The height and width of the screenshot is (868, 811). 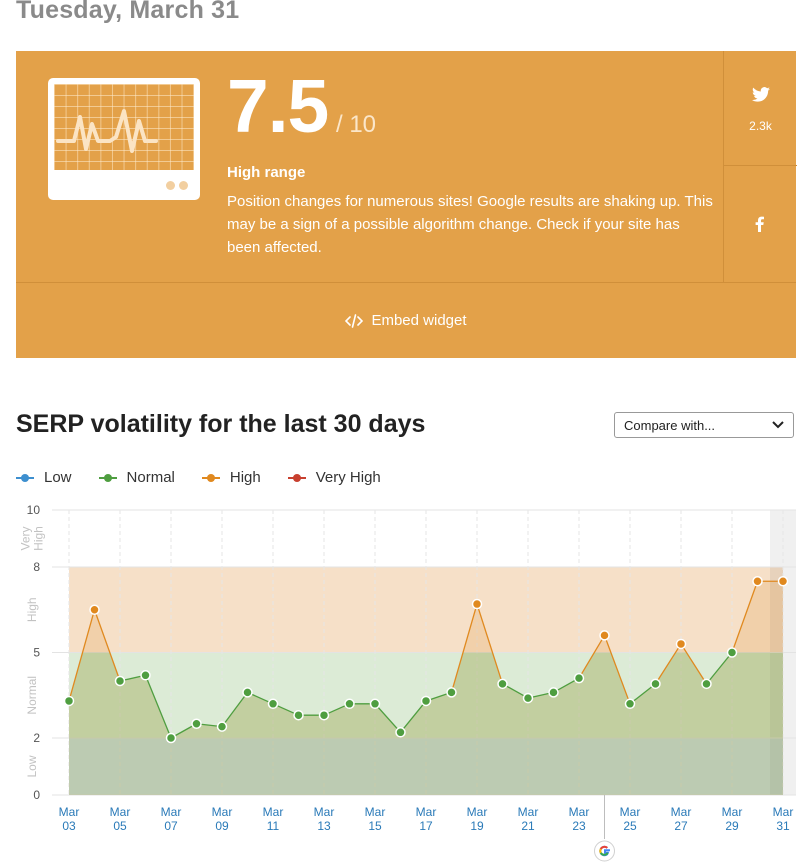 I want to click on legend-item-low: Low, so click(x=44, y=477).